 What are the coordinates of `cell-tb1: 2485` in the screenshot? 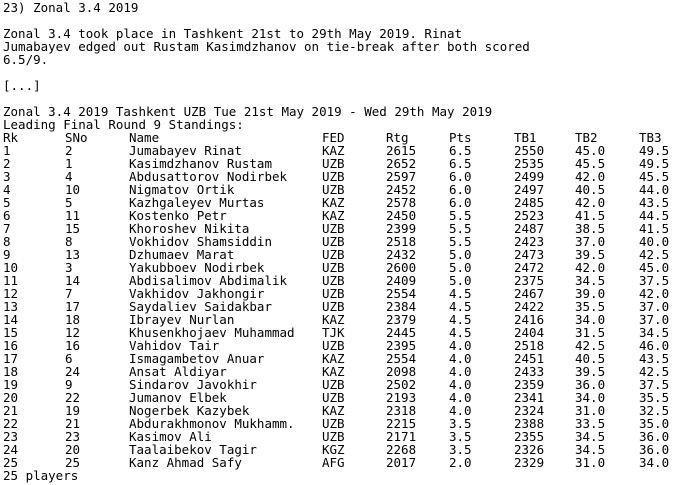 It's located at (529, 202).